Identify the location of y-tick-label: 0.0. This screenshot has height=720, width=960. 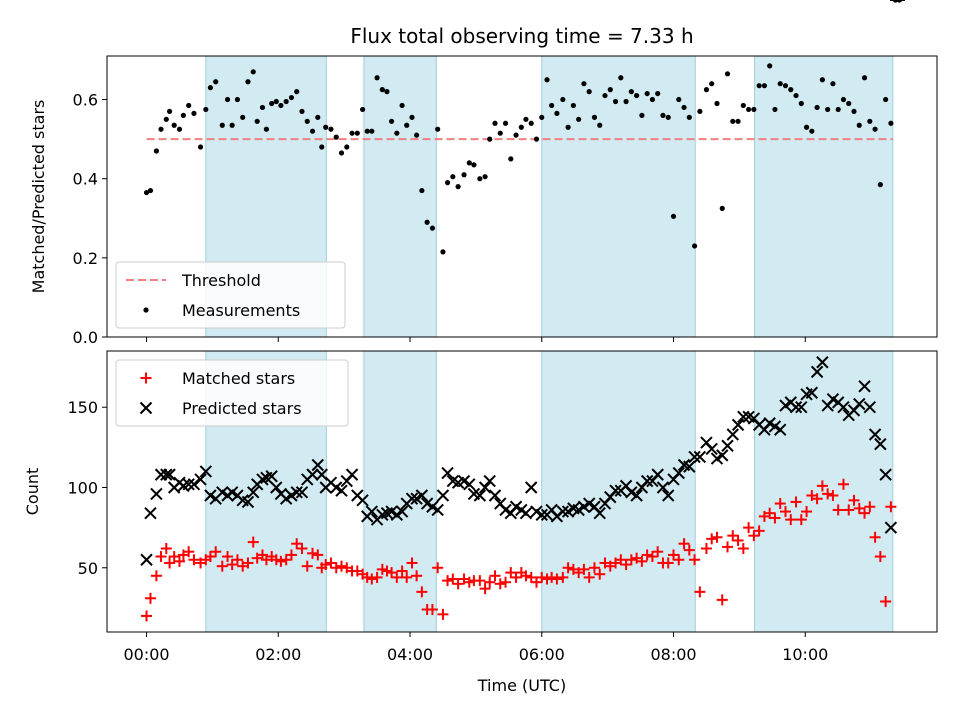
(85, 337).